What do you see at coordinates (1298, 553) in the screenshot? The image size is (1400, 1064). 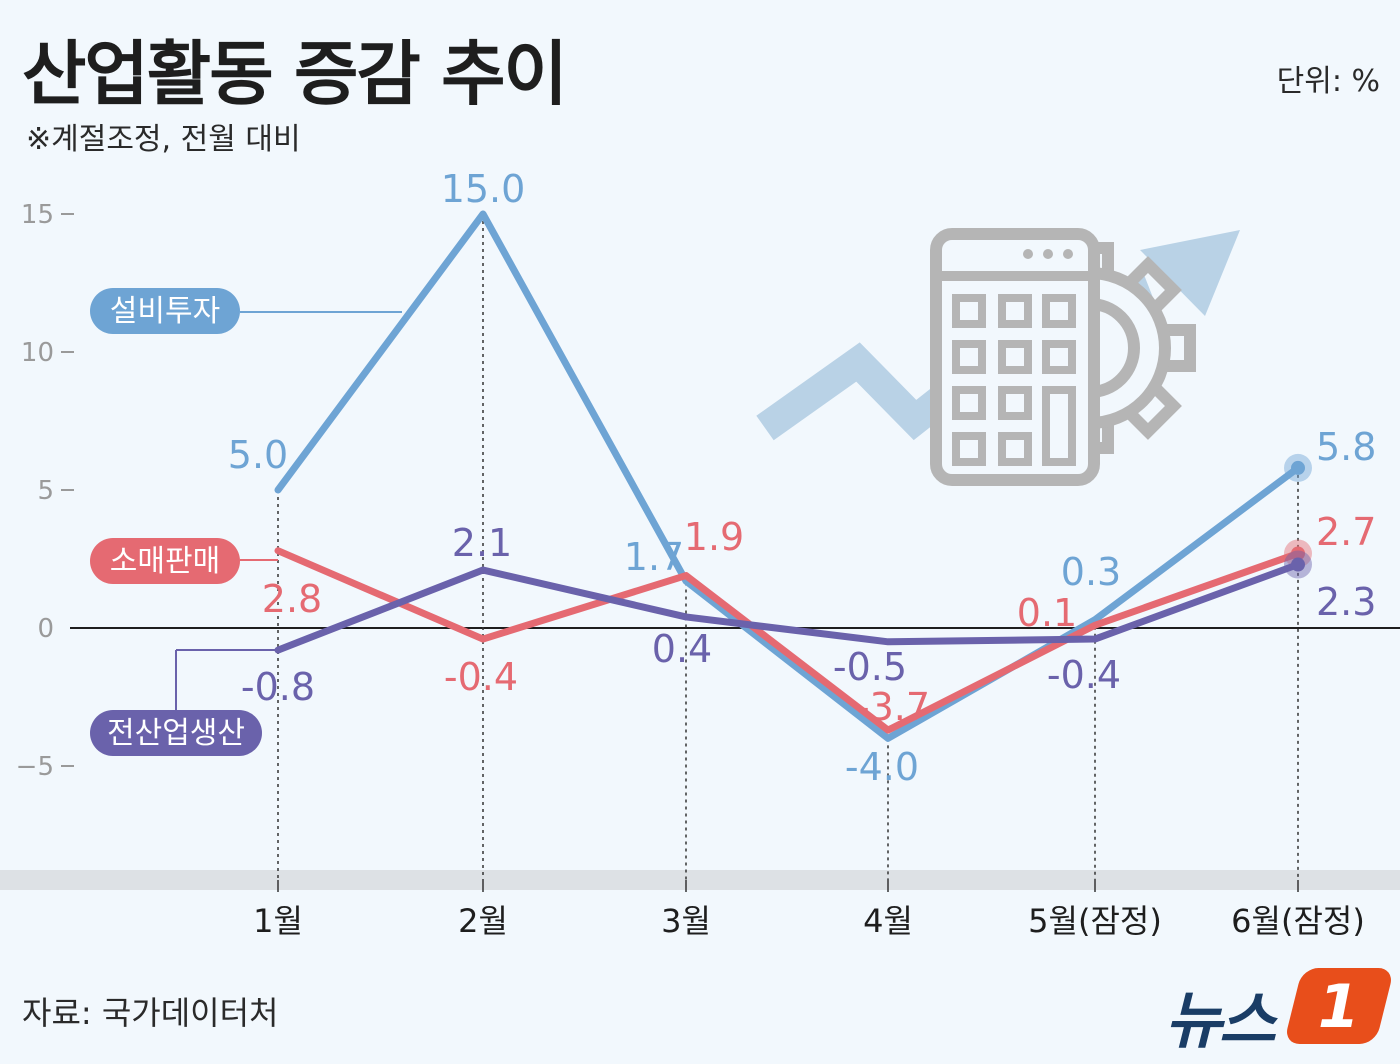 I see `end-point-retail` at bounding box center [1298, 553].